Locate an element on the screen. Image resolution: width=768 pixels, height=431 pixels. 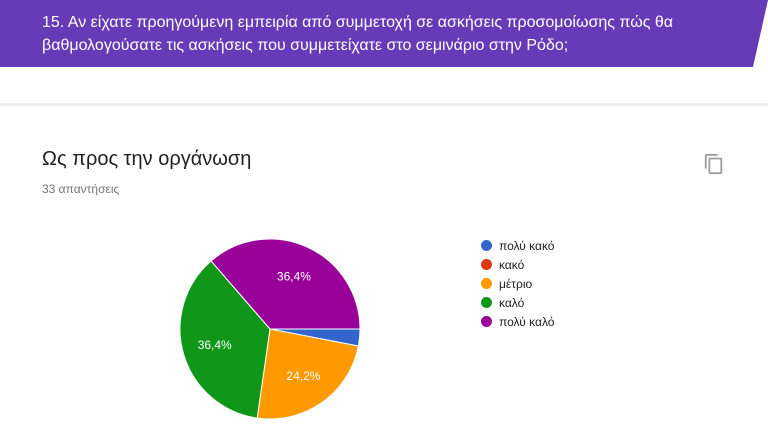
pie-label-μέτριο: 24,2% is located at coordinates (303, 376).